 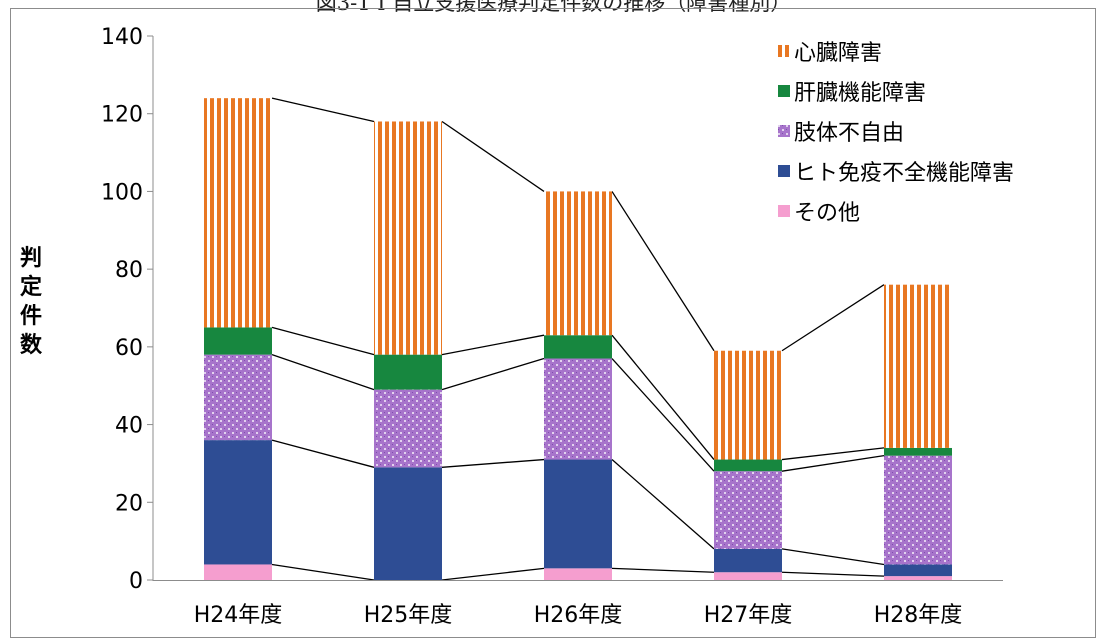 I want to click on chart-title: 図3-1 Ⅰ 自立支援医療判定件数の推移（障害種別）, so click(x=553, y=7).